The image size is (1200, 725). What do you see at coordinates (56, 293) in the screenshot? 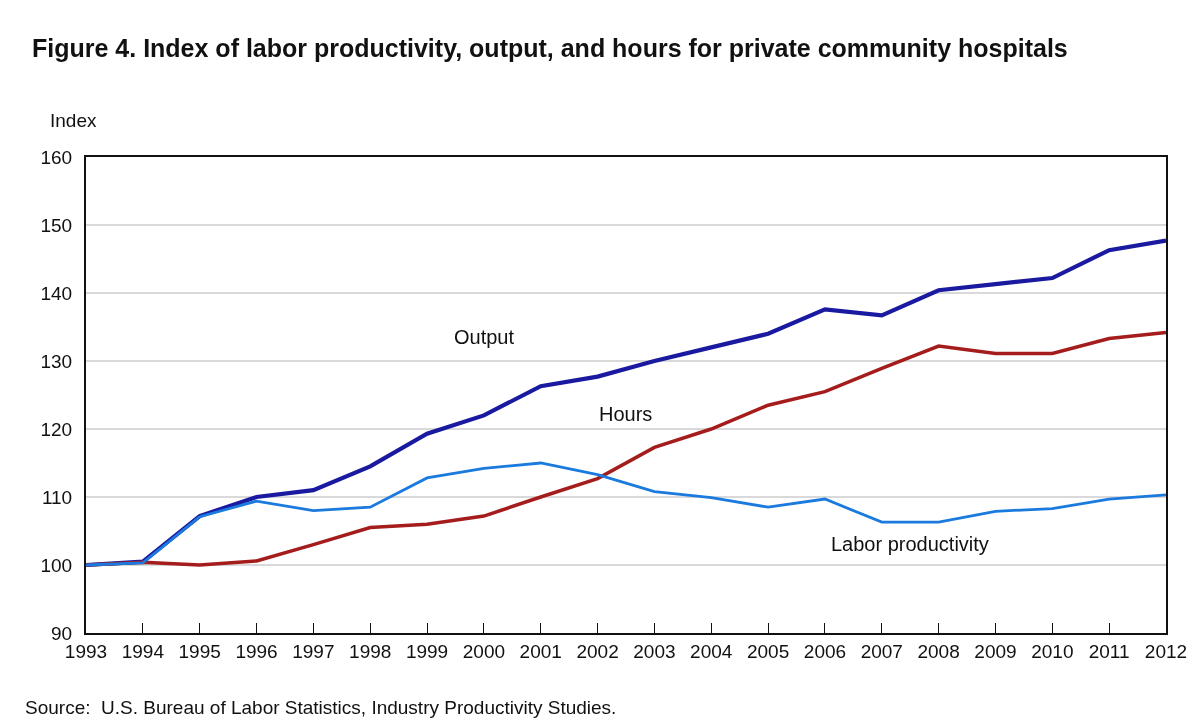
I see `y-tick-label: 140` at bounding box center [56, 293].